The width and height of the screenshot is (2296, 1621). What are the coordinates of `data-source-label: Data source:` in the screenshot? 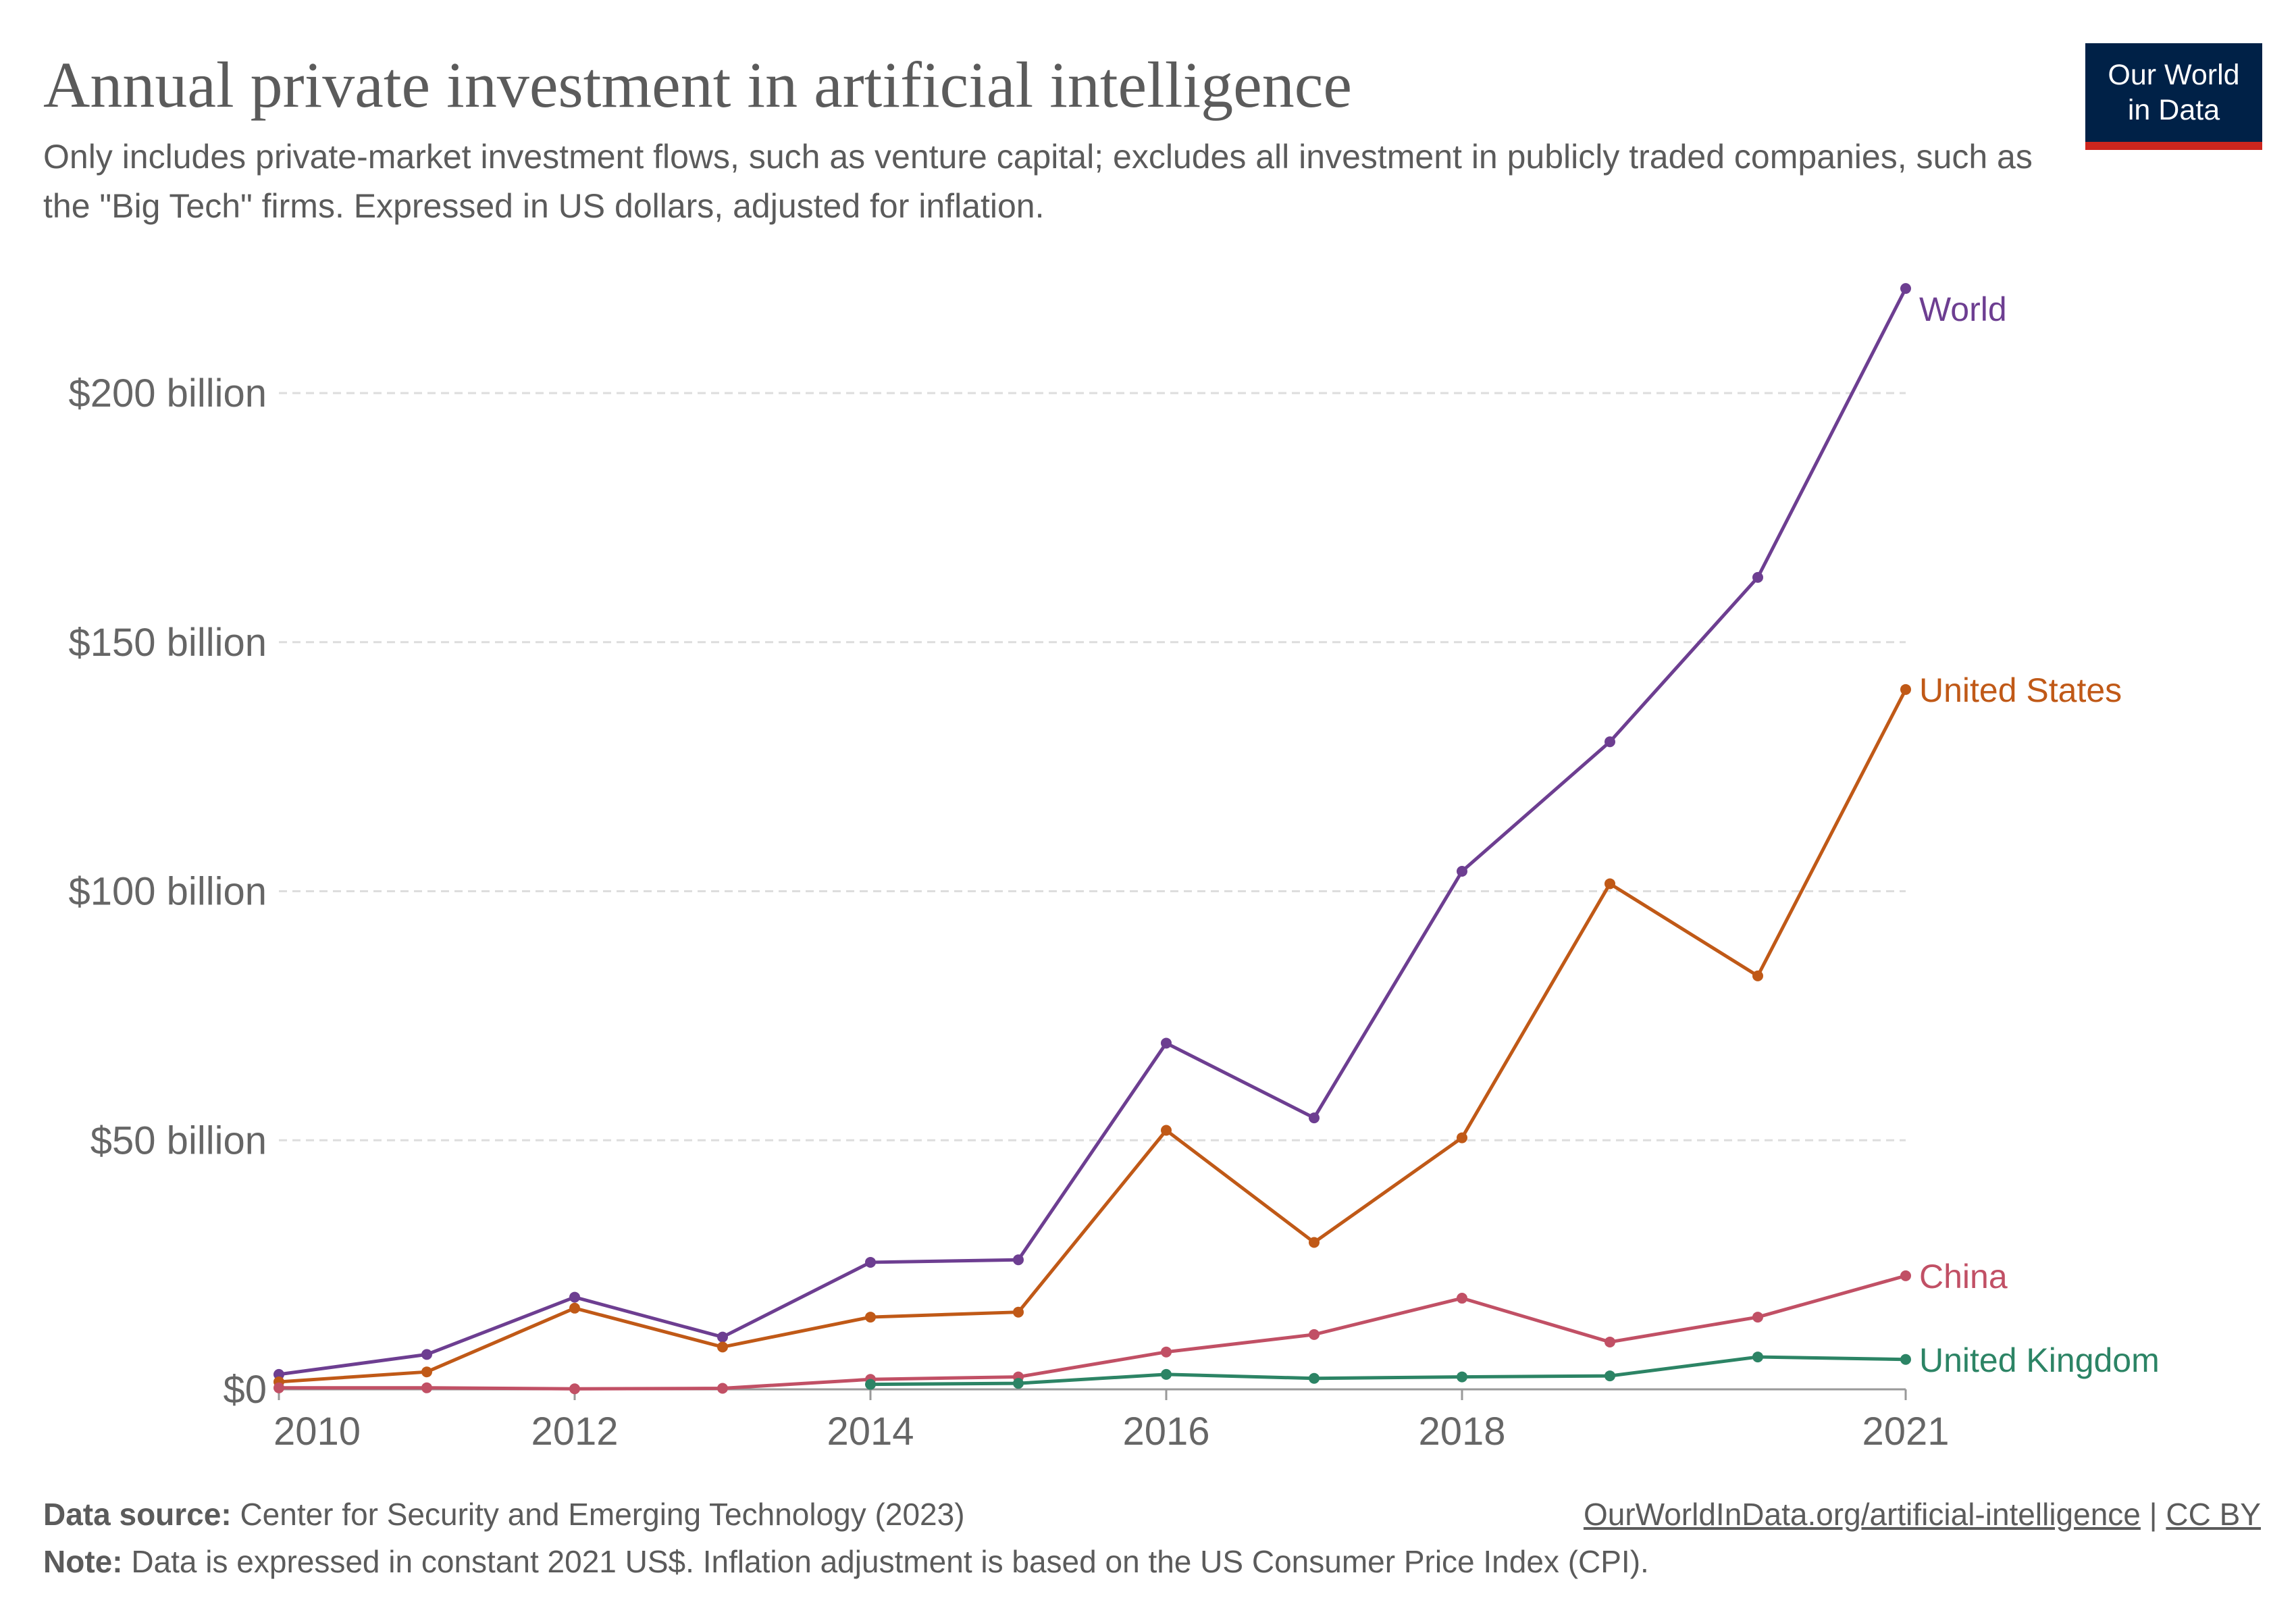 It's located at (137, 1514).